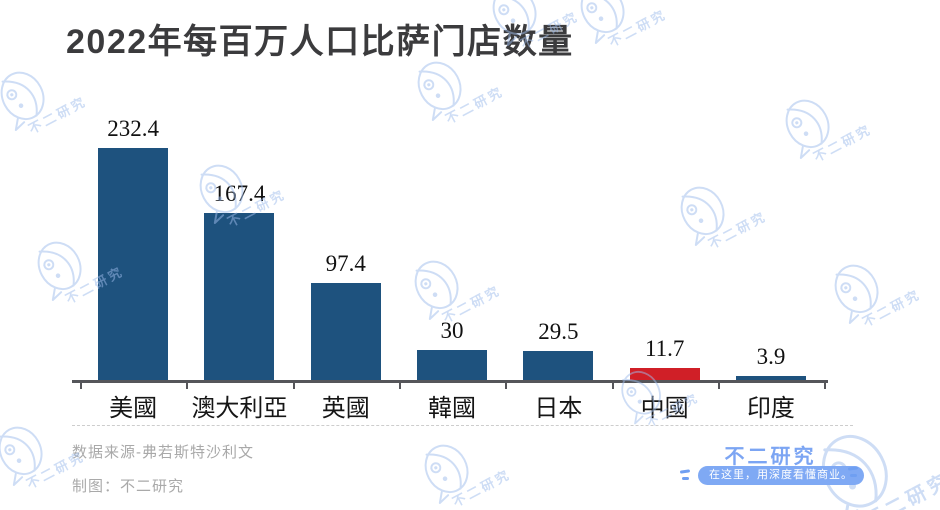 Image resolution: width=940 pixels, height=510 pixels. What do you see at coordinates (770, 378) in the screenshot?
I see `bar-india` at bounding box center [770, 378].